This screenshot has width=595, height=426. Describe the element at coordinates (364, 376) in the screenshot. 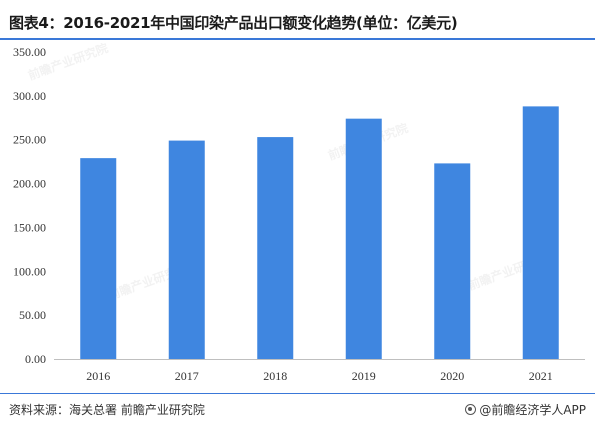

I see `x-tick-label: 2019` at that location.